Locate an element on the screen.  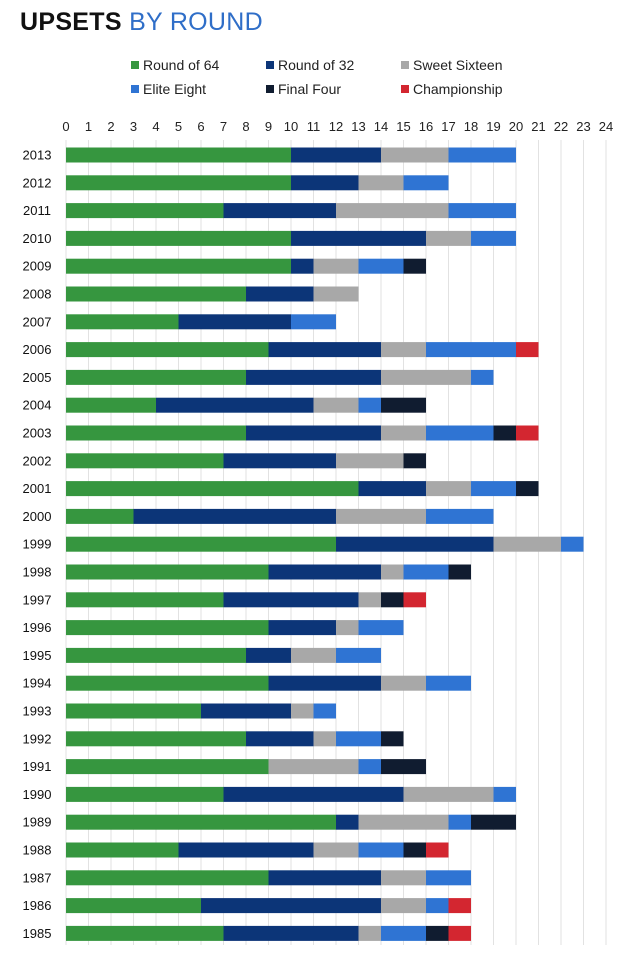
year-label: 1988 is located at coordinates (37, 850).